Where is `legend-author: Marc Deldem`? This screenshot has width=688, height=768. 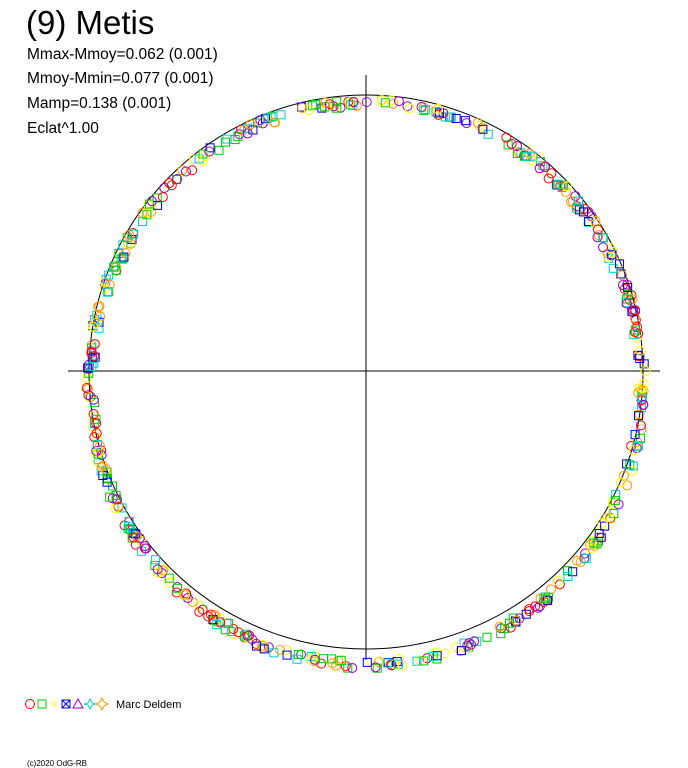 legend-author: Marc Deldem is located at coordinates (148, 705).